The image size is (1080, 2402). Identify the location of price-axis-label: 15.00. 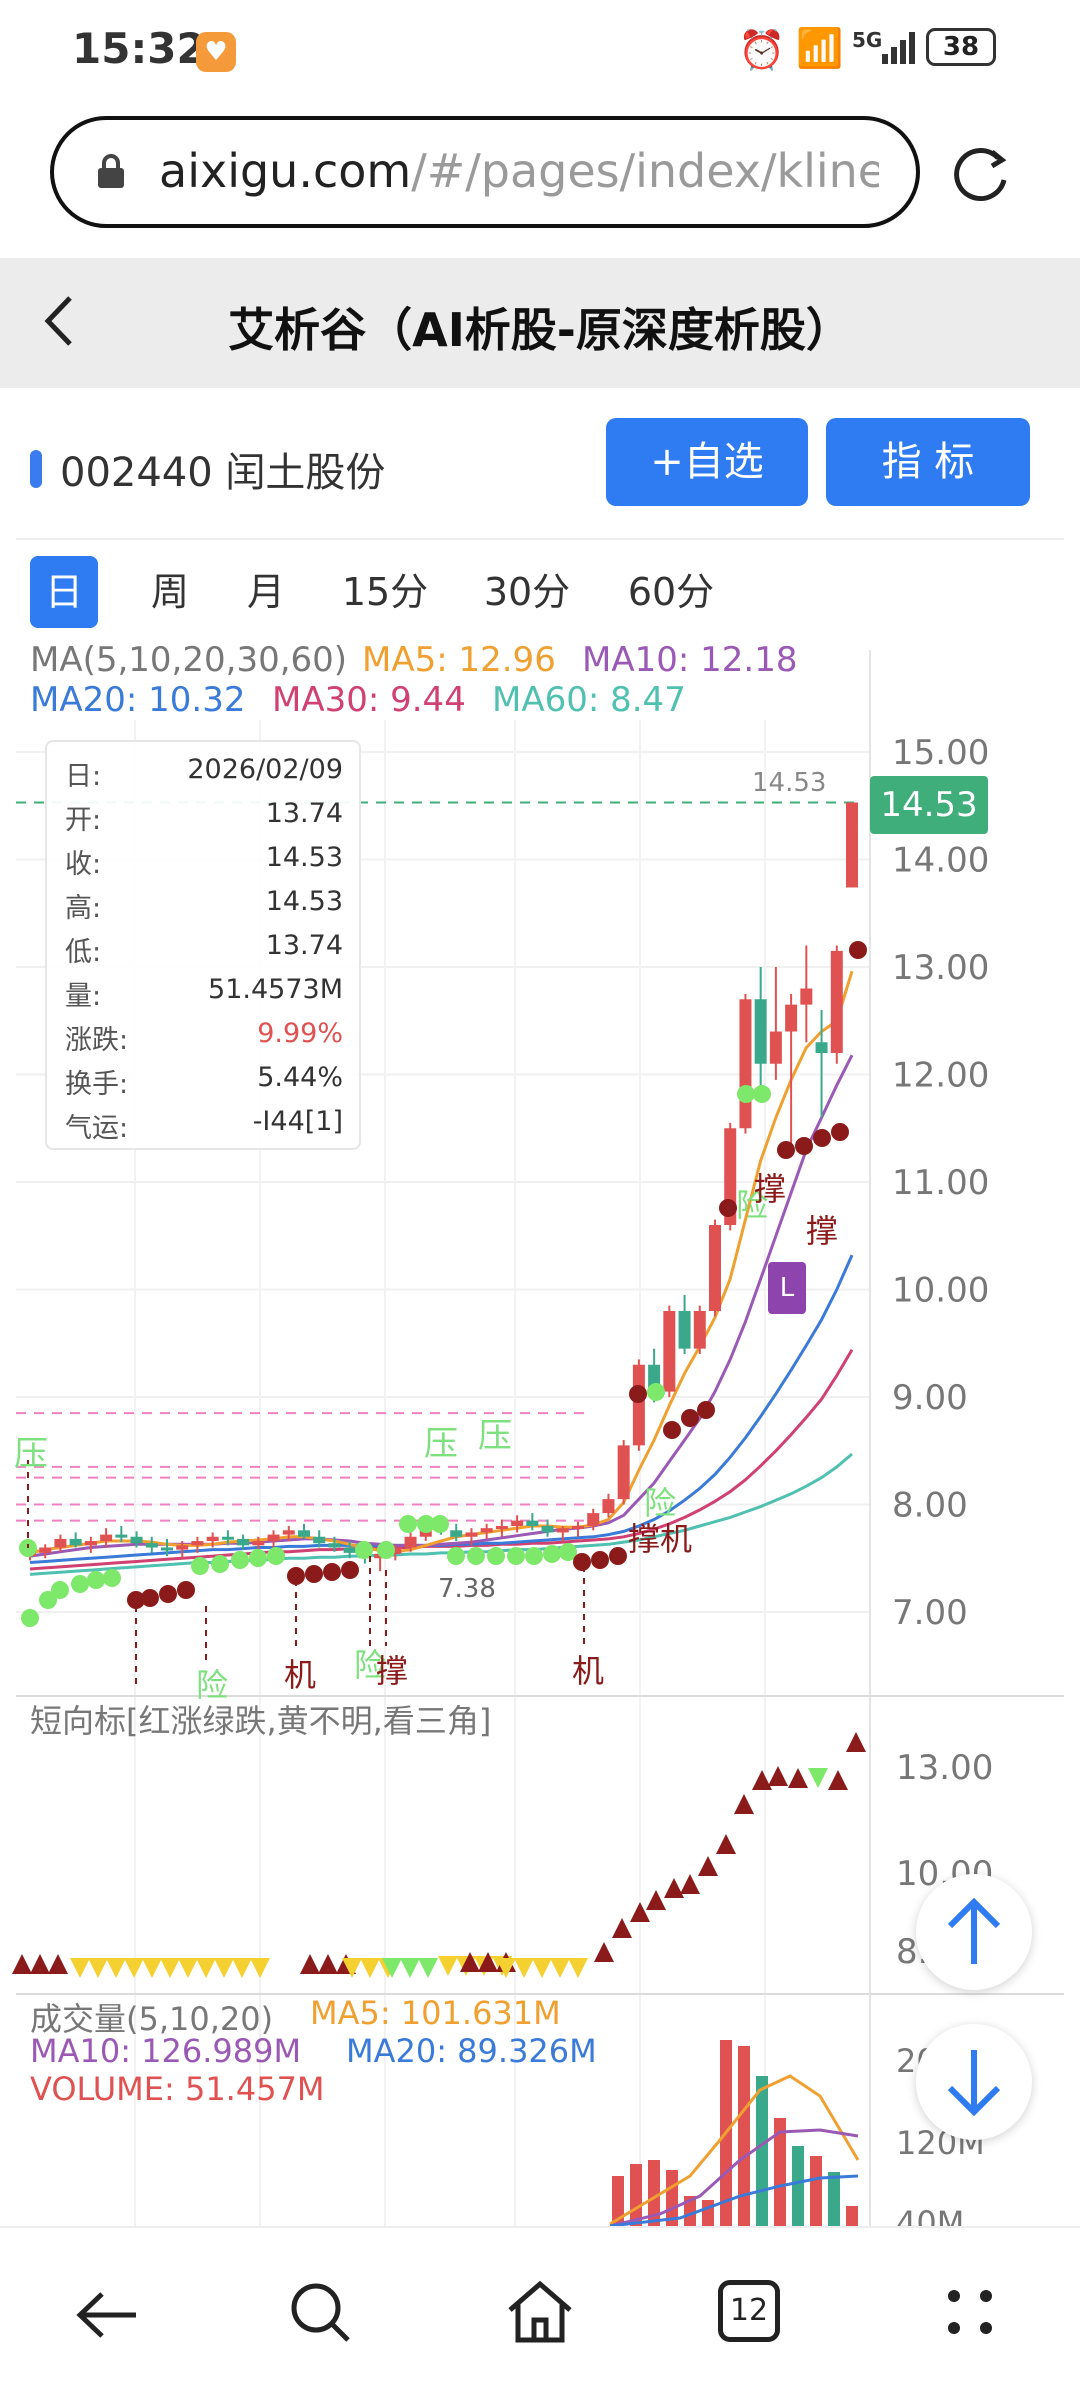
(940, 753).